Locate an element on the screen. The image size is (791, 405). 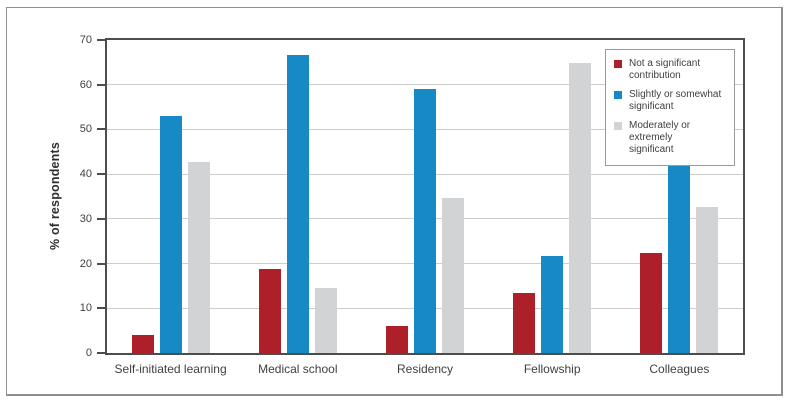
x-category-label: Fellowship is located at coordinates (552, 369).